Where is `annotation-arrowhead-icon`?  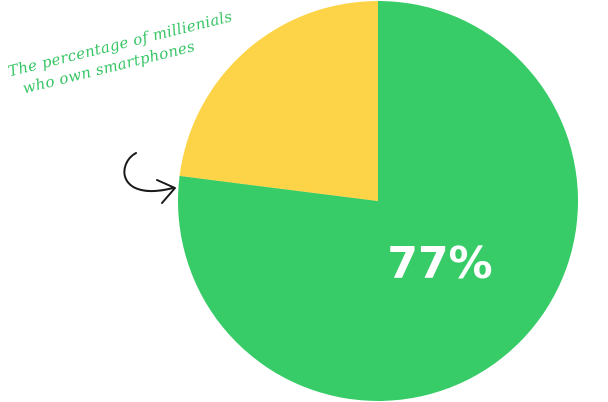
annotation-arrowhead-icon is located at coordinates (166, 191).